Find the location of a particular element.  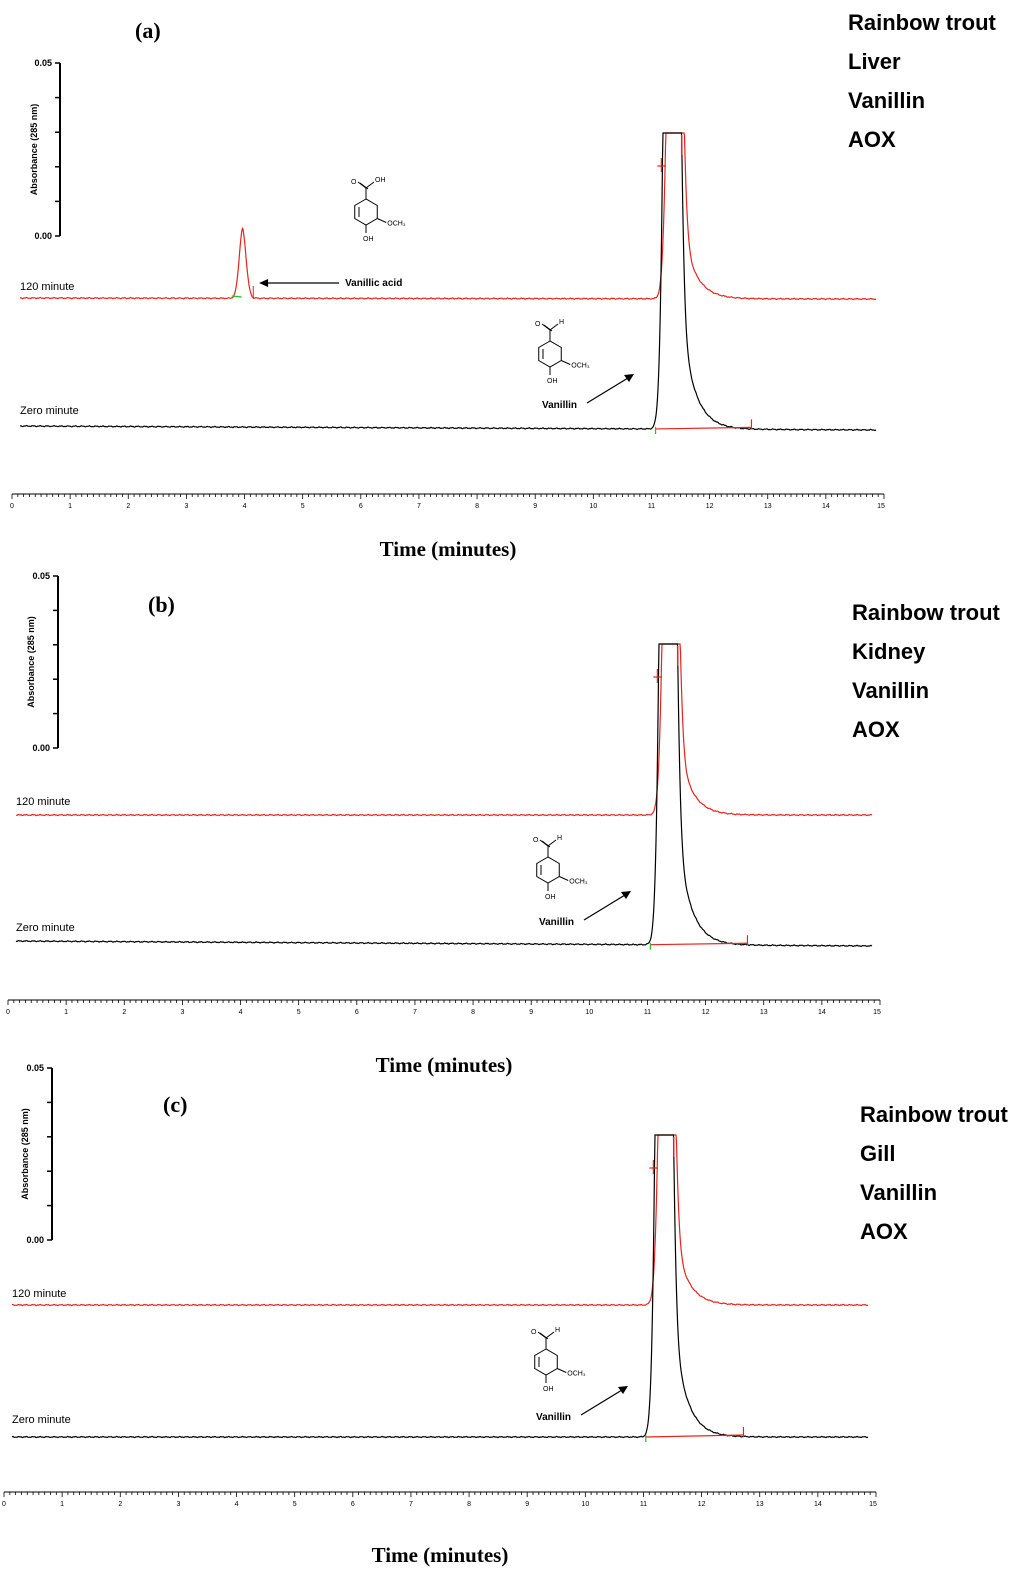

panel-label: (a) is located at coordinates (148, 30).